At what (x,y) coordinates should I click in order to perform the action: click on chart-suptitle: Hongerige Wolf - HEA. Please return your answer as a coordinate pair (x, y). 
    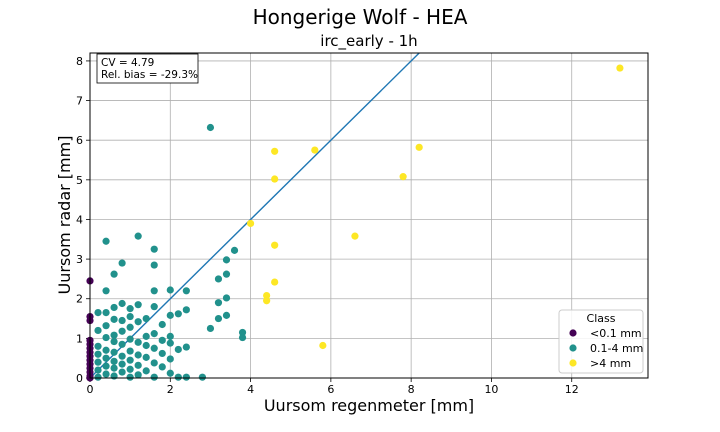
    Looking at the image, I should click on (360, 17).